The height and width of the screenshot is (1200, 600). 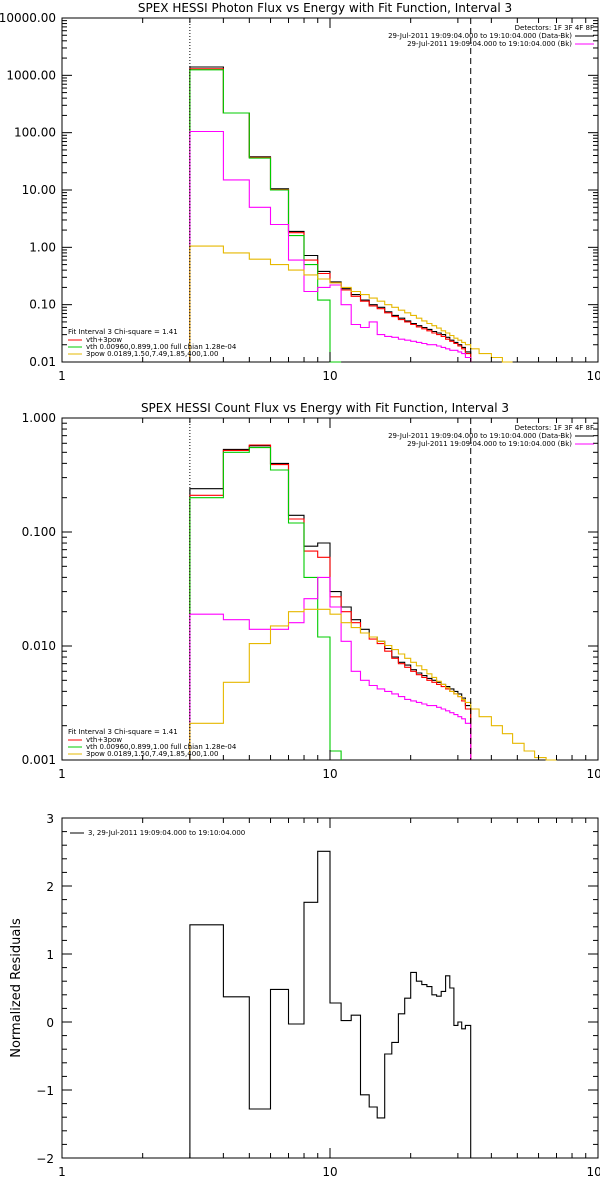 What do you see at coordinates (42, 247) in the screenshot?
I see `photon-flux-y-tick-label: 1.00` at bounding box center [42, 247].